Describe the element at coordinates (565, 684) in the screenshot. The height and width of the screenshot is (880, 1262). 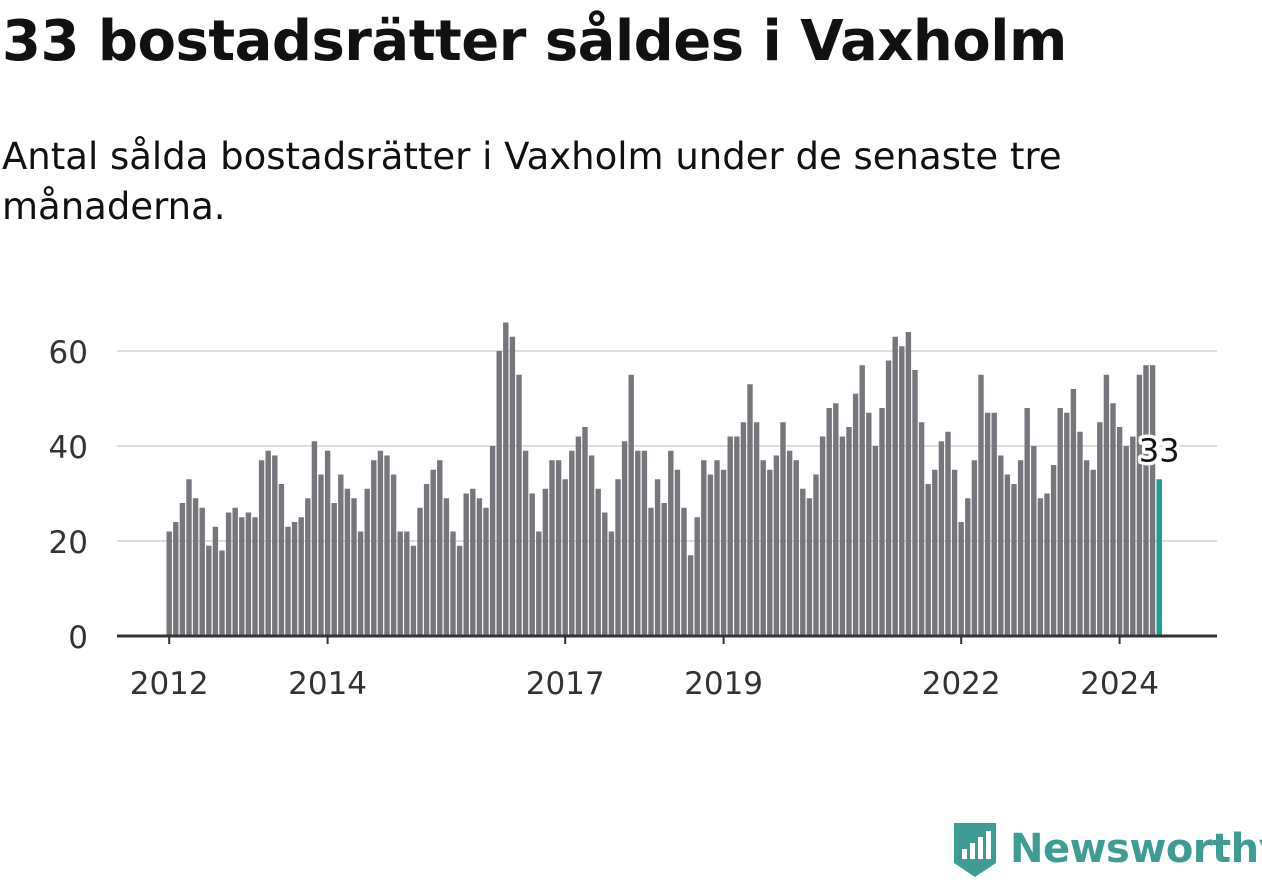
I see `x-tick-label: 2017` at that location.